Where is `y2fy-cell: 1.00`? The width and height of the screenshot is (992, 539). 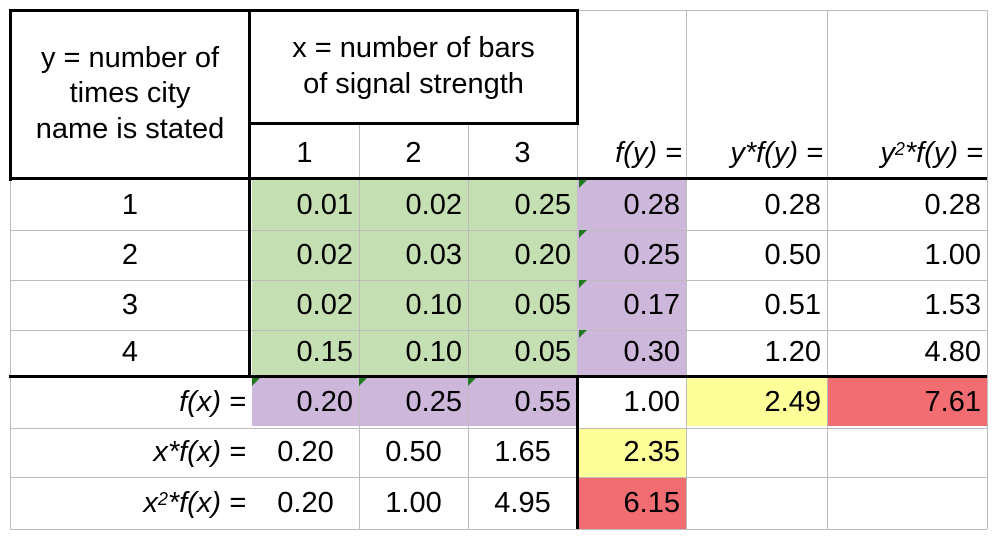 y2fy-cell: 1.00 is located at coordinates (952, 254).